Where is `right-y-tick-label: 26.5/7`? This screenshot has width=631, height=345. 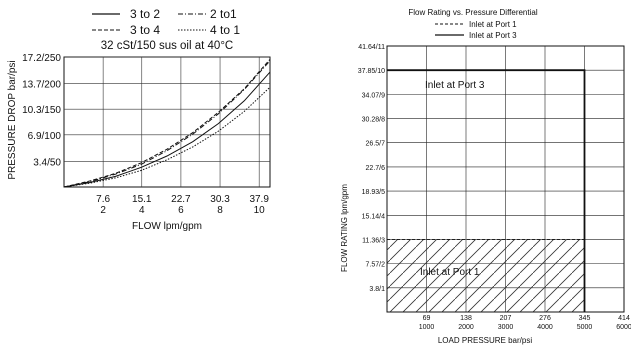
right-y-tick-label: 26.5/7 is located at coordinates (376, 144).